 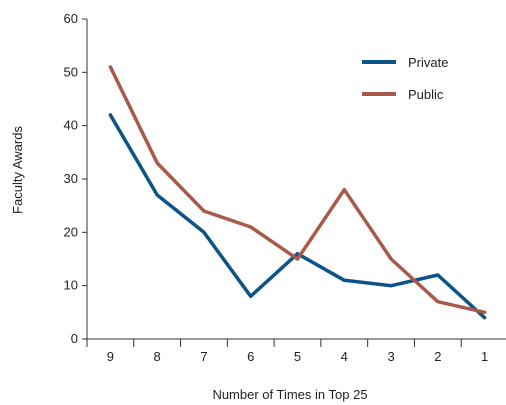 I want to click on y-axis-title: Faculty Awards, so click(x=17, y=170).